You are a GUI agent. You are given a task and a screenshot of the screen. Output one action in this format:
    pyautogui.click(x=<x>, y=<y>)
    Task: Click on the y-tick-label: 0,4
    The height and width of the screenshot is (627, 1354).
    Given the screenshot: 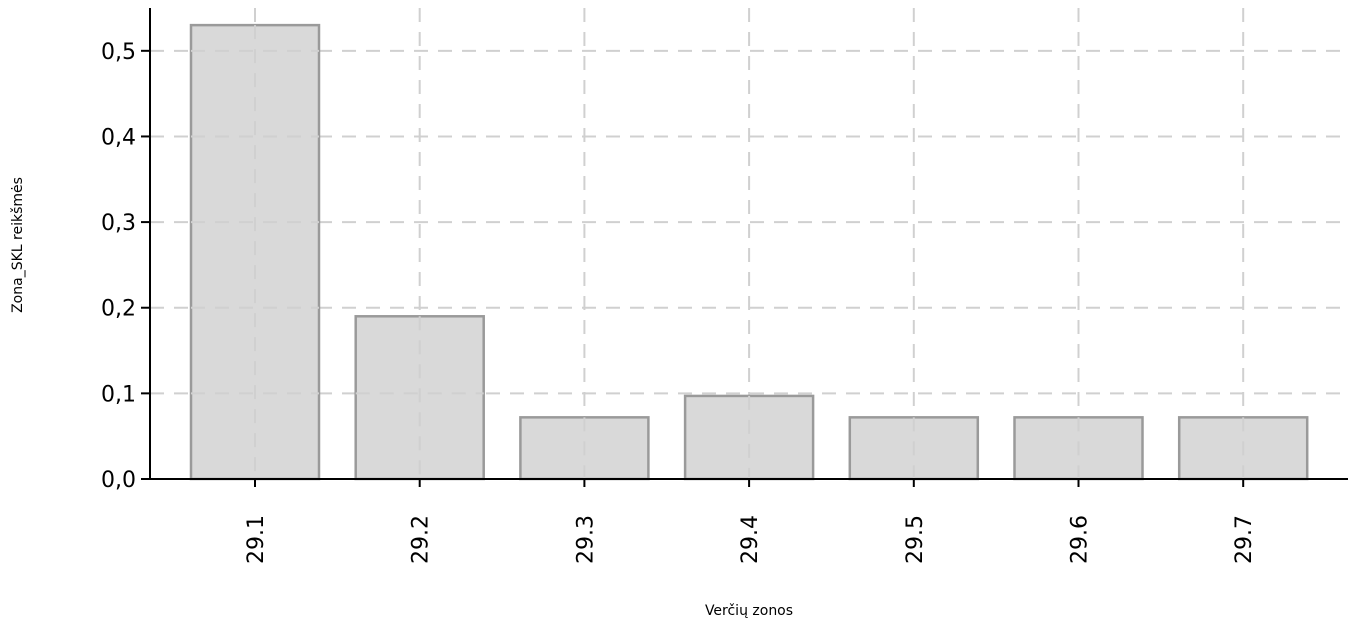 What is the action you would take?
    pyautogui.click(x=118, y=137)
    